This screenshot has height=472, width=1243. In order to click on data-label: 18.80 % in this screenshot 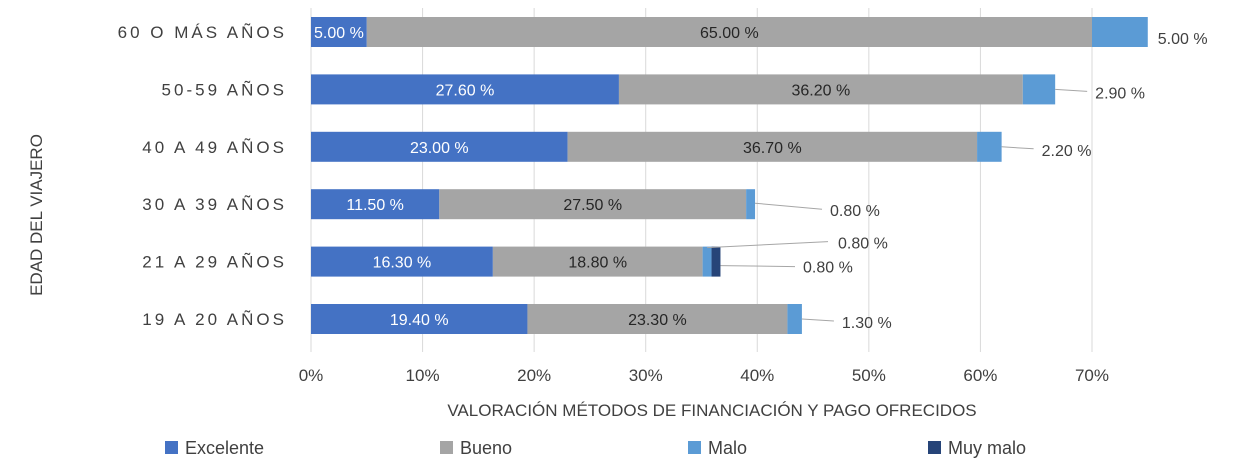, I will do `click(597, 263)`.